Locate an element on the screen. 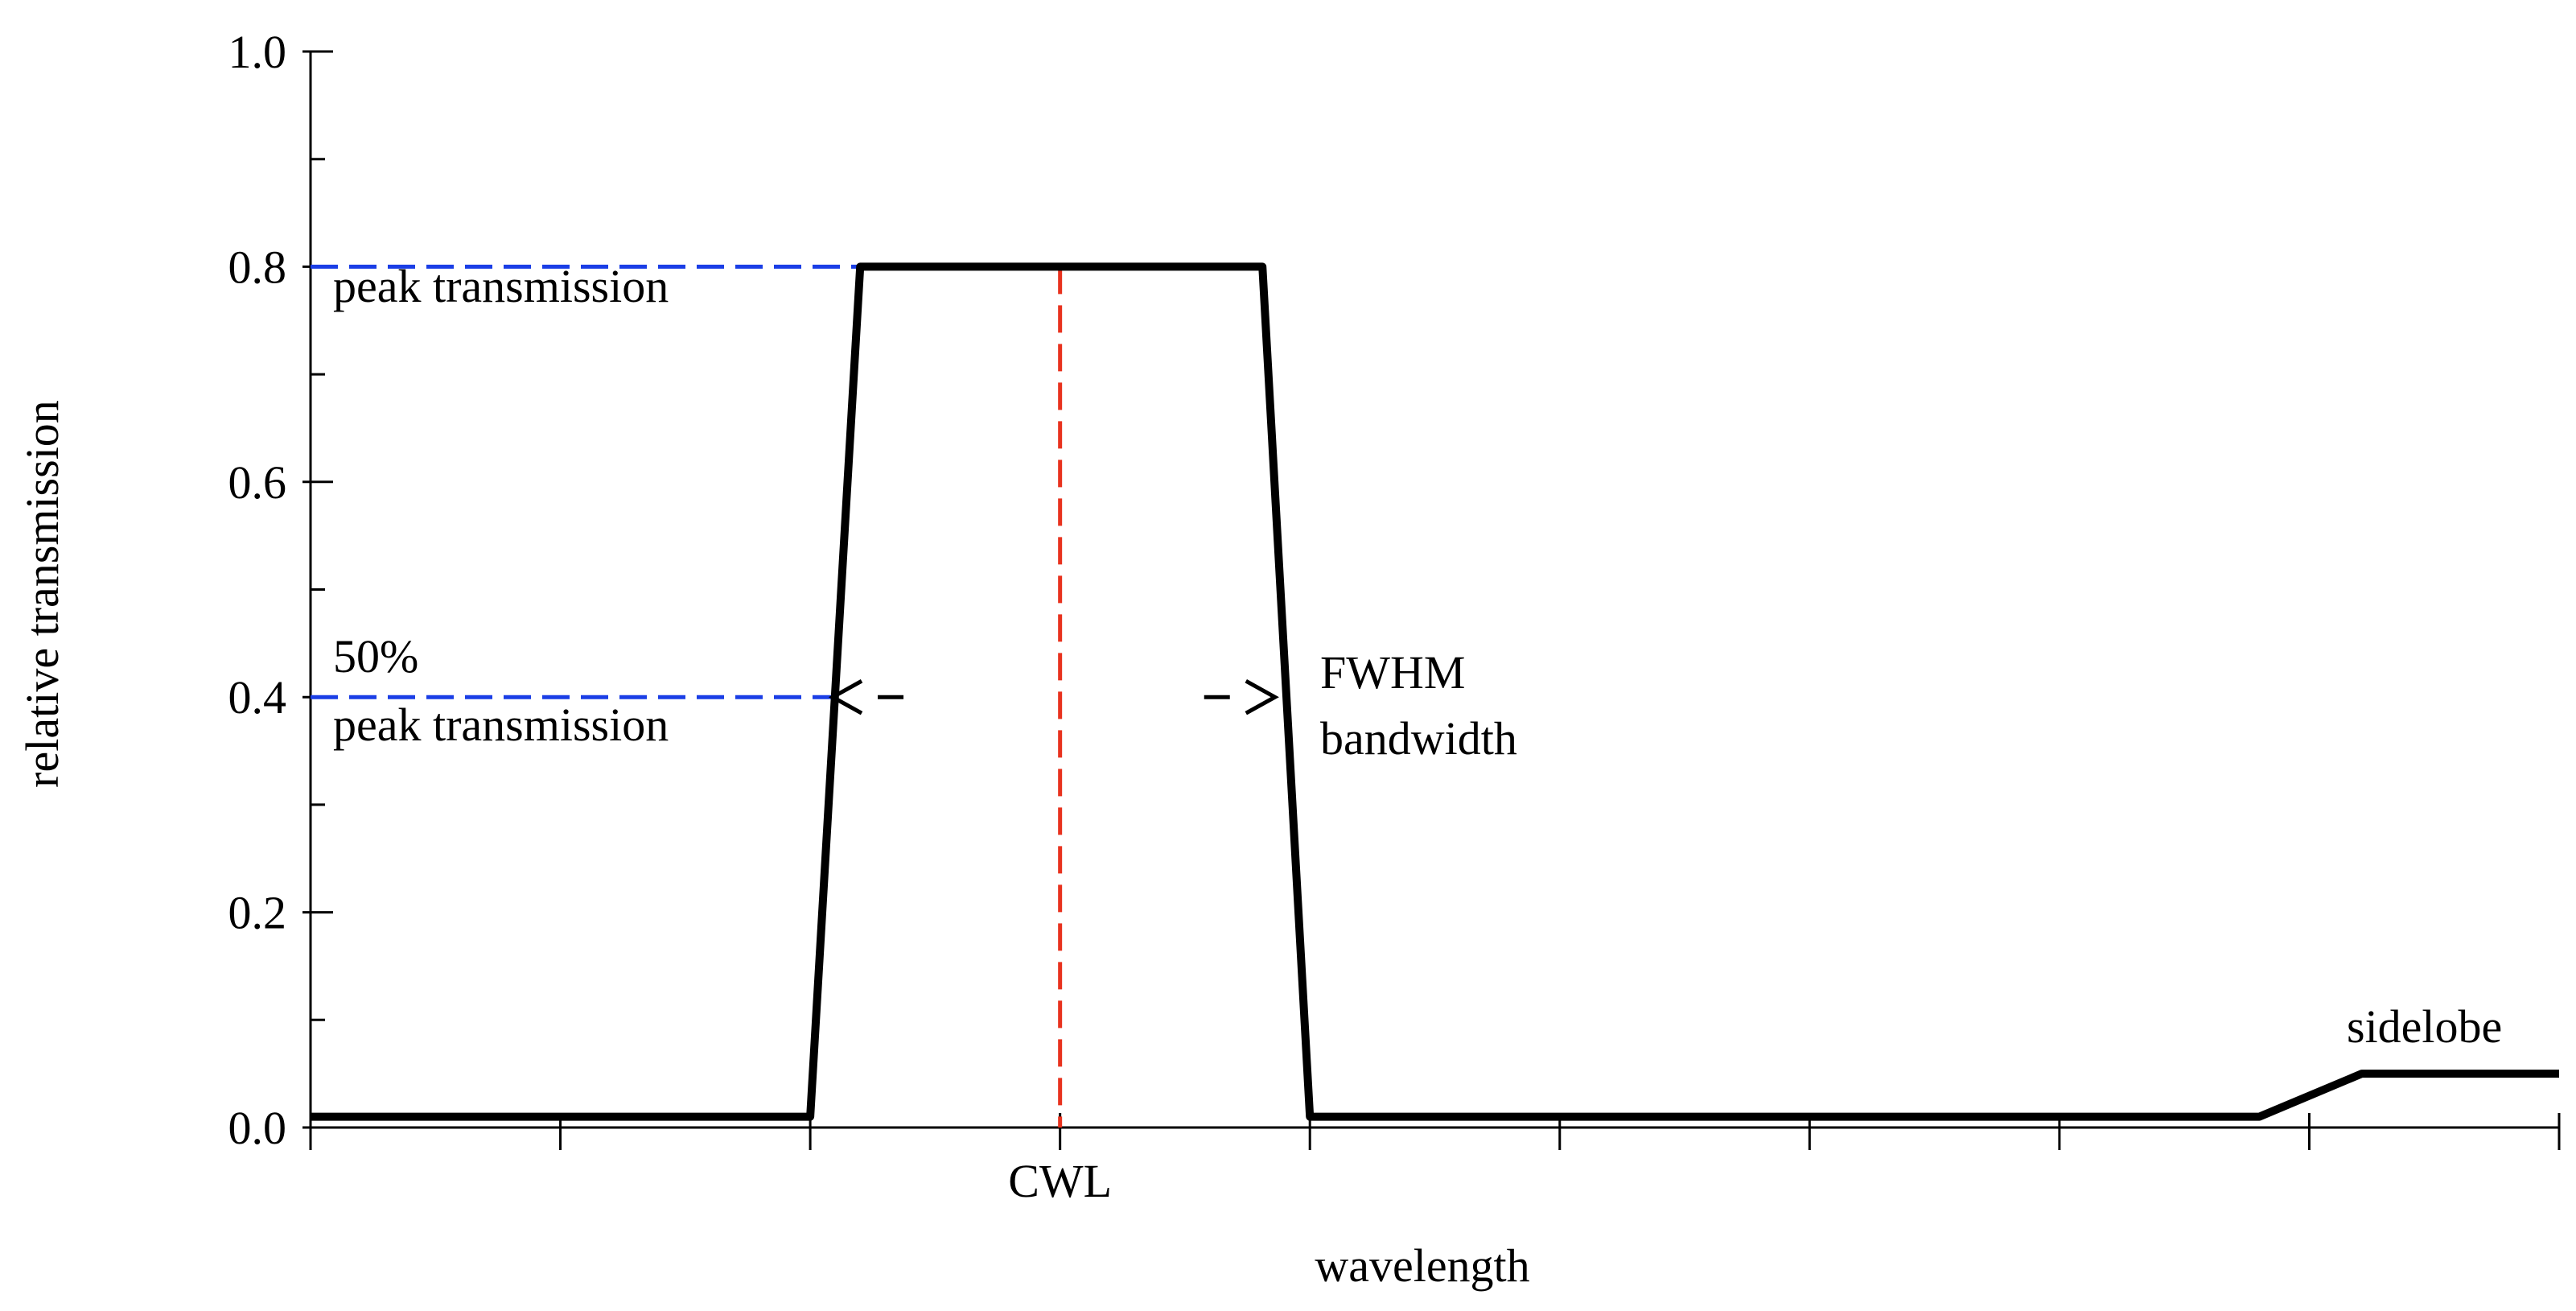 The height and width of the screenshot is (1311, 2576). y-tick-label: 0.4 is located at coordinates (257, 698).